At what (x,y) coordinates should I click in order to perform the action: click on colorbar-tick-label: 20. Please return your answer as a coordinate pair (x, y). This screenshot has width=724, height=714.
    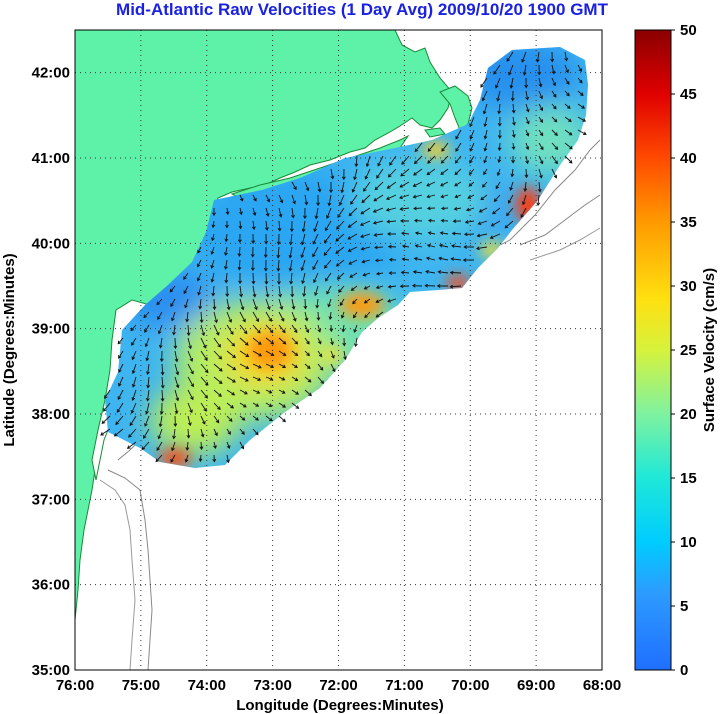
    Looking at the image, I should click on (688, 414).